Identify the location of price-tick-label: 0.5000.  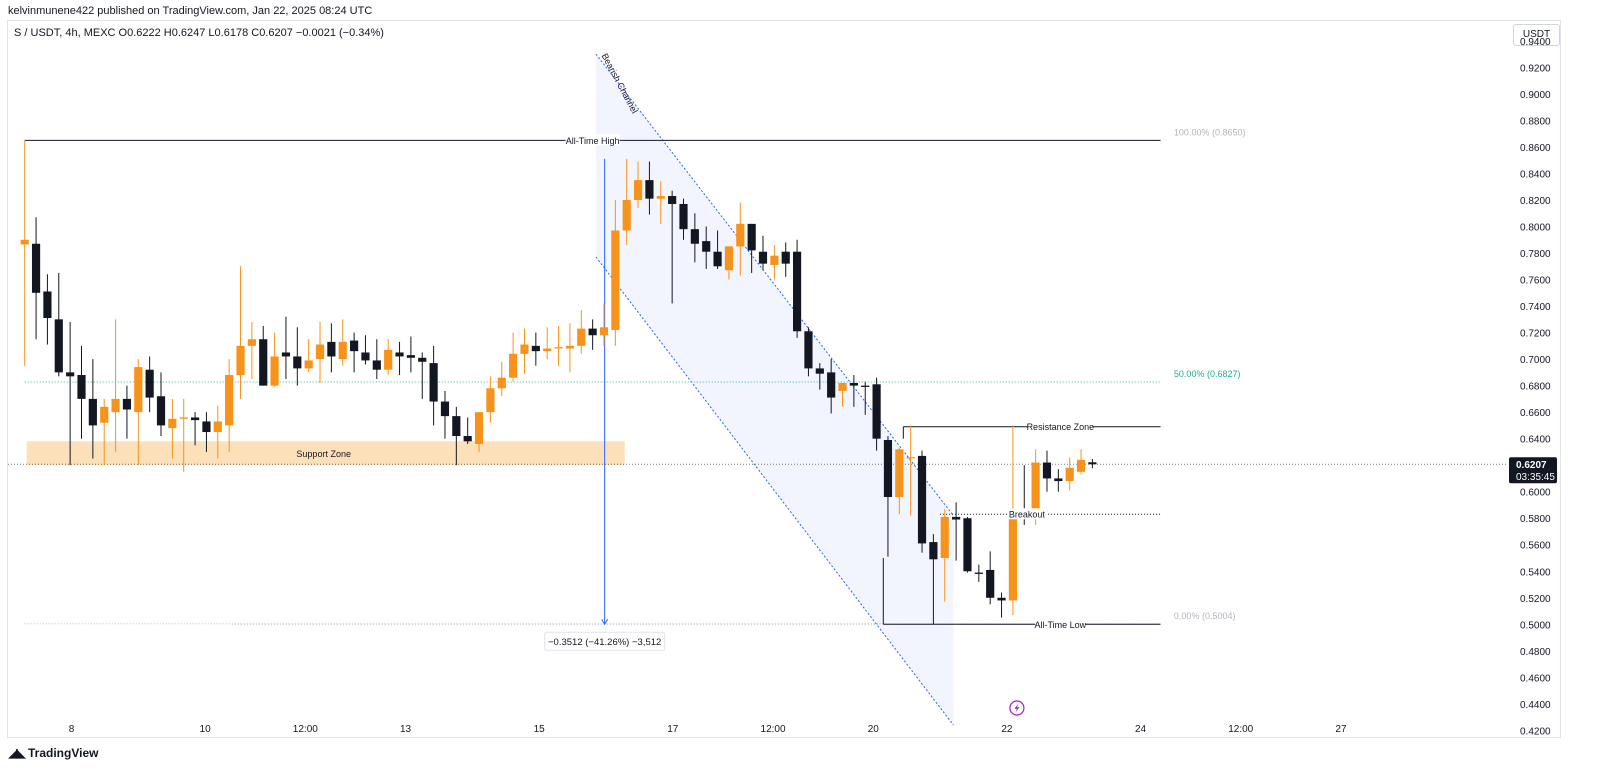
(1535, 625).